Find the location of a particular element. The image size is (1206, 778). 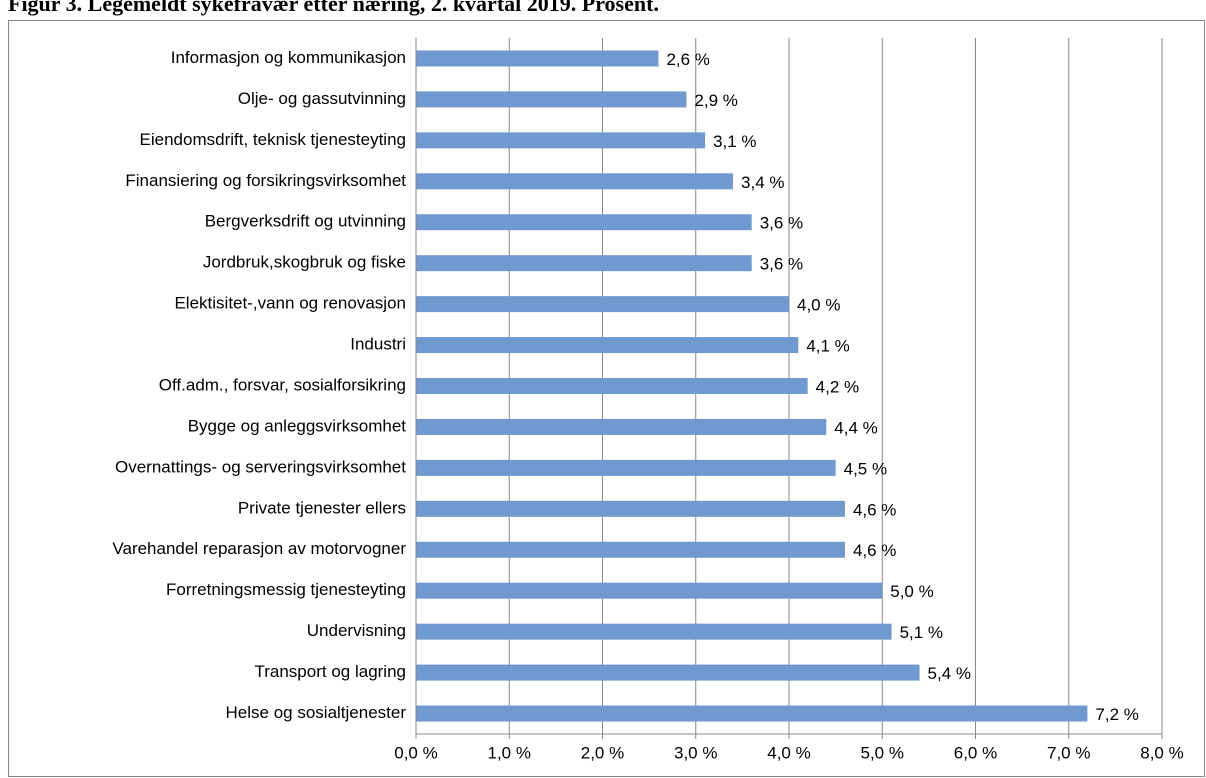

y-tick-label: Jordbruk,skogbruk og fiske is located at coordinates (304, 262).